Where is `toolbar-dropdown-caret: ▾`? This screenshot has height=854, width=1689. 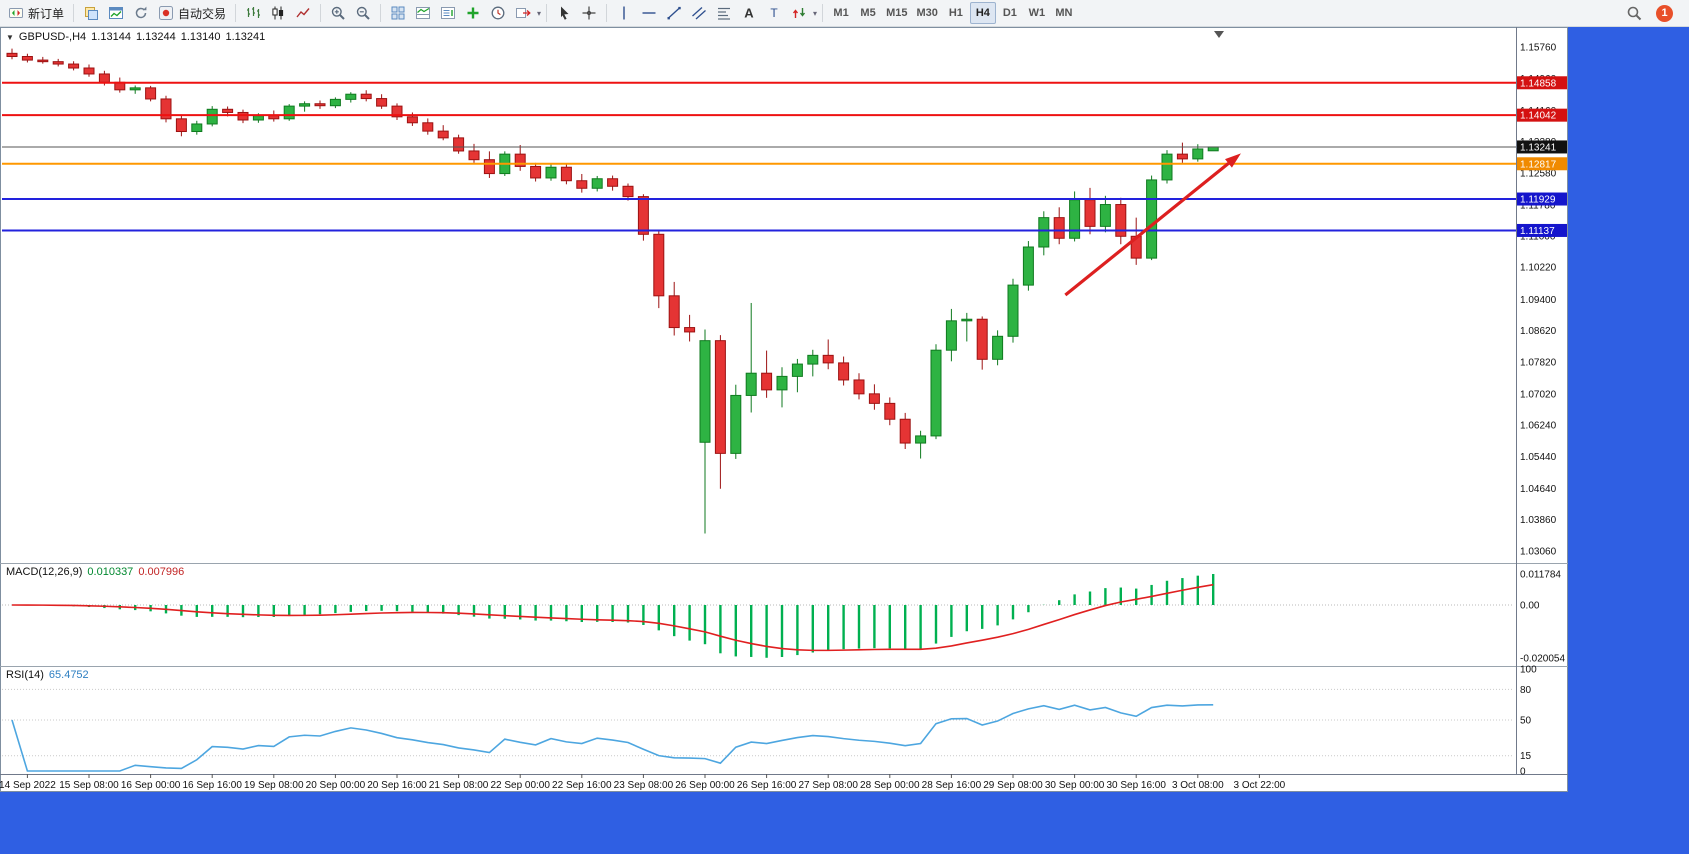 toolbar-dropdown-caret: ▾ is located at coordinates (539, 13).